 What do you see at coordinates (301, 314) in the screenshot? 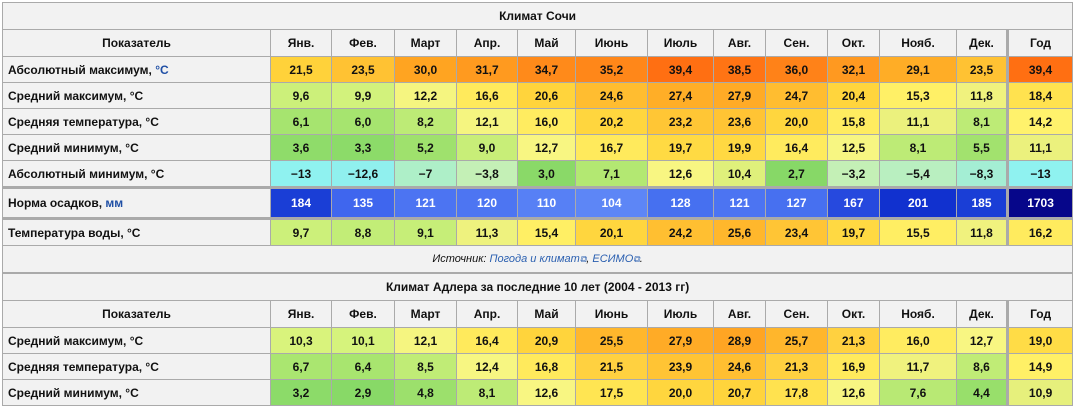
I see `column-header: Янв.` at bounding box center [301, 314].